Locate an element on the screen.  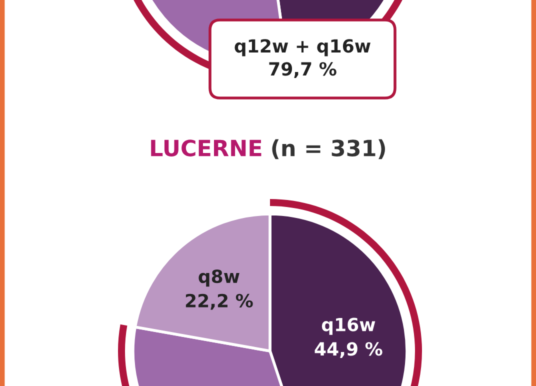
chart-title: LUCERNE (n = 331) is located at coordinates (268, 149).